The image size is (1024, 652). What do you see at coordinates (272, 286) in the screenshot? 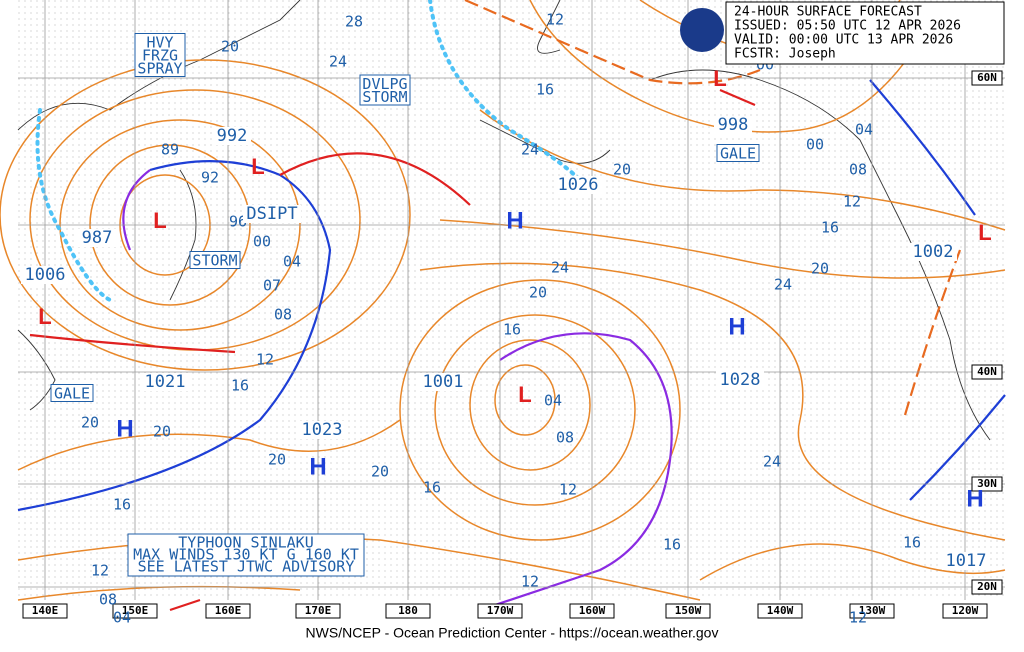
I see `isobar-label: 07` at bounding box center [272, 286].